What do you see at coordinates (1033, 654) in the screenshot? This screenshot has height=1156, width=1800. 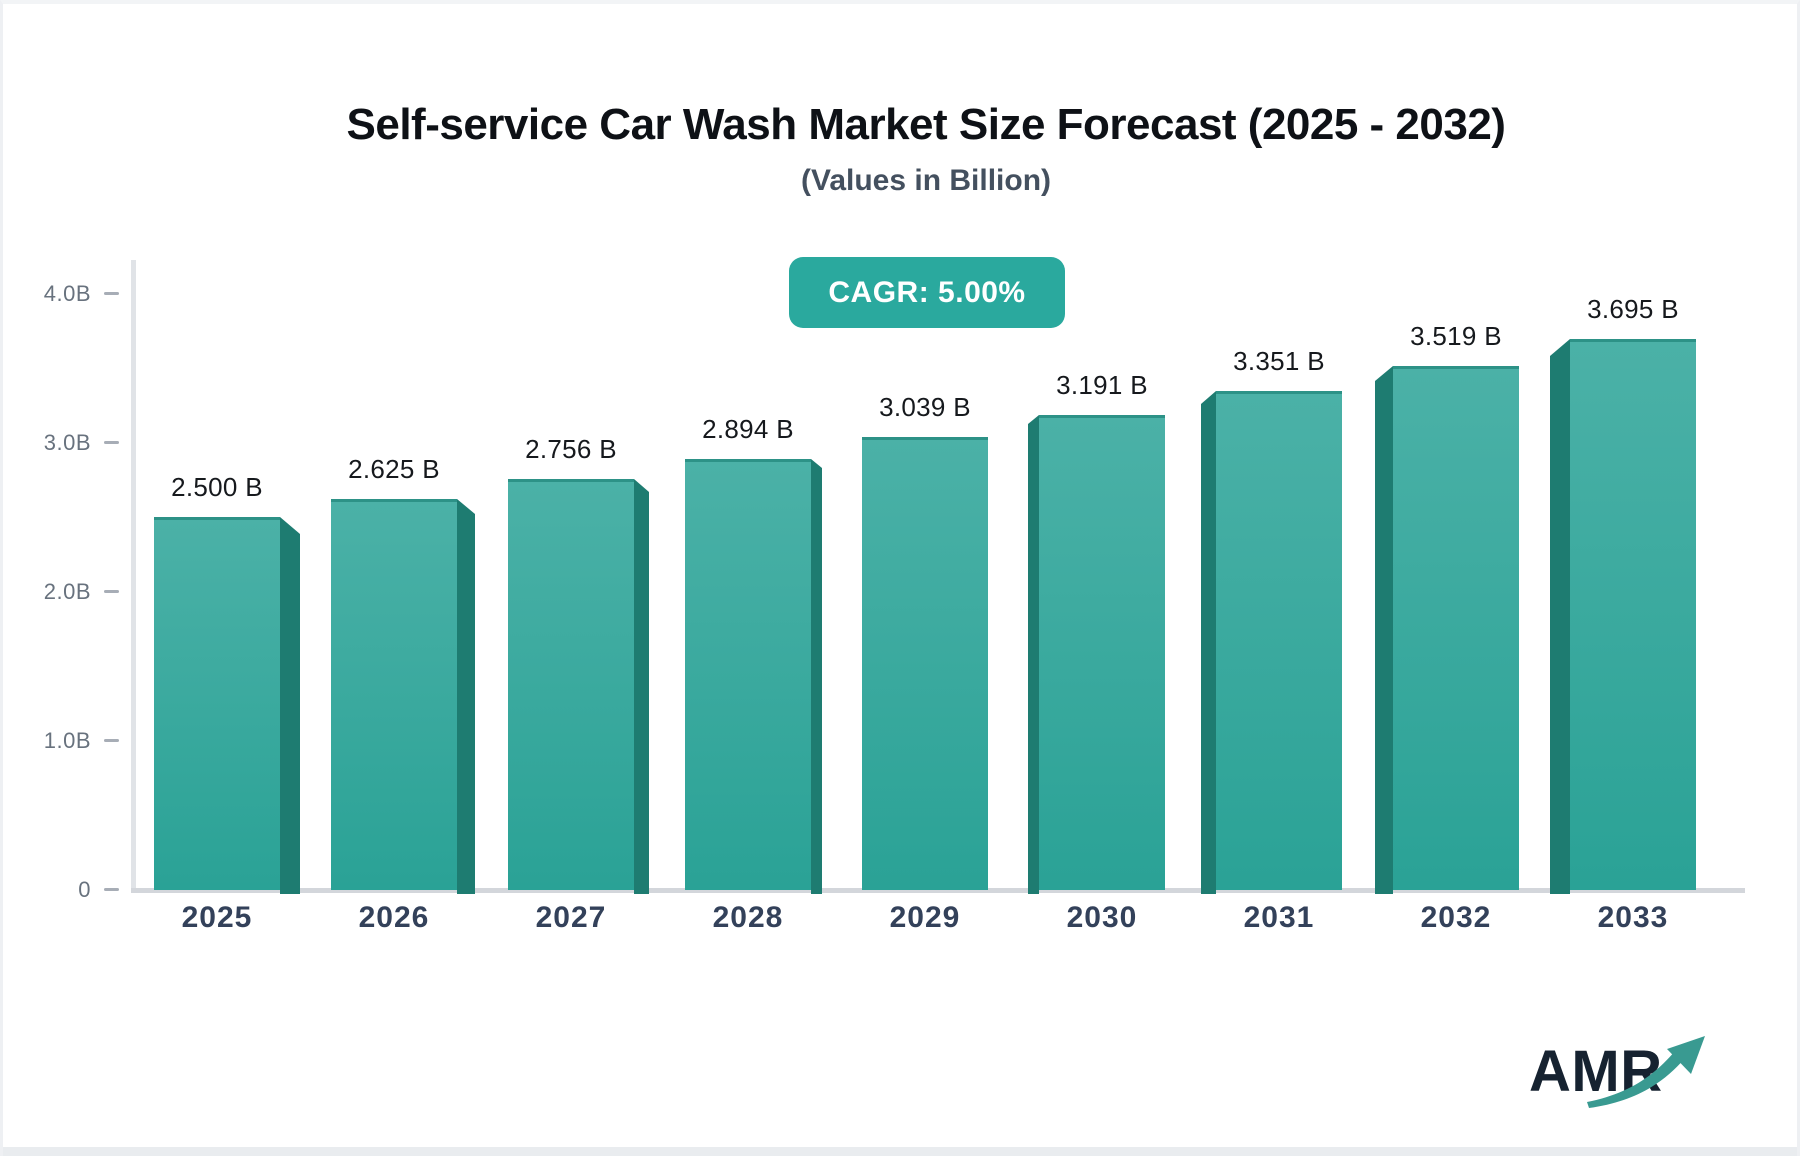 I see `bar-side-face-2030` at bounding box center [1033, 654].